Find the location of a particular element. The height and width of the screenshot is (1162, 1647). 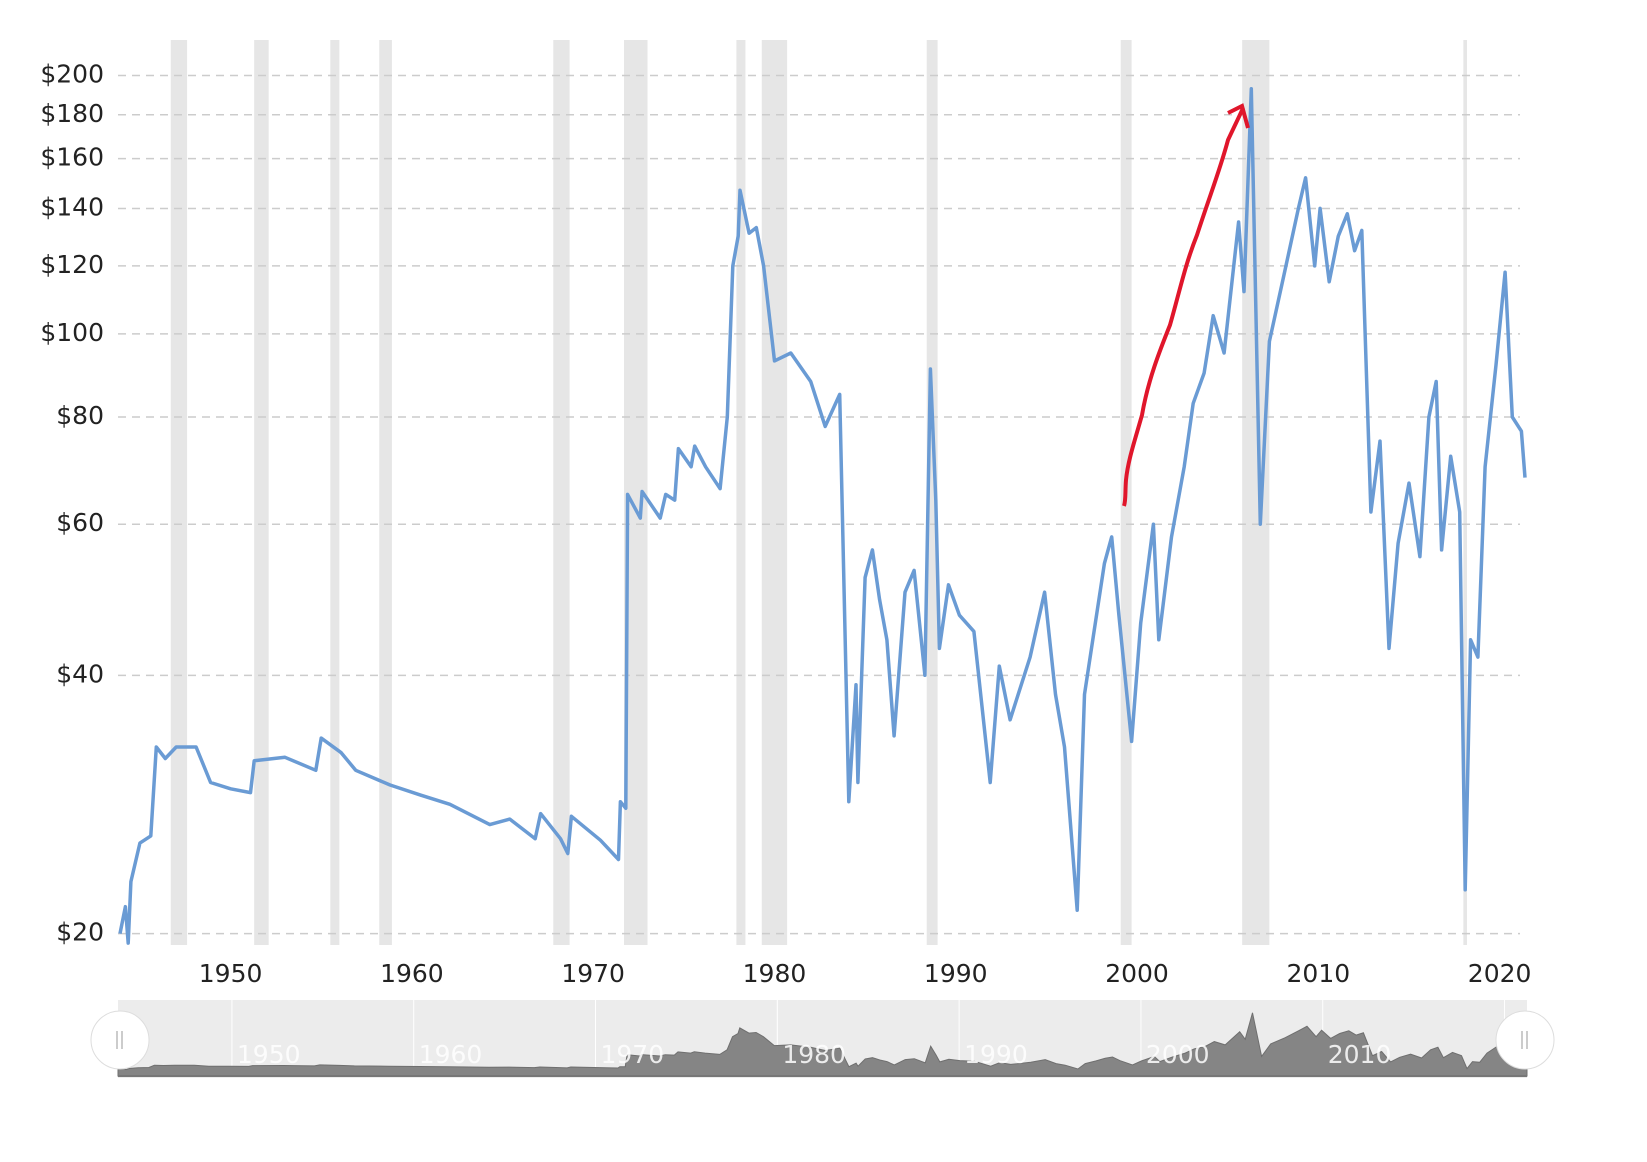

navigator-handle-left is located at coordinates (120, 1040).